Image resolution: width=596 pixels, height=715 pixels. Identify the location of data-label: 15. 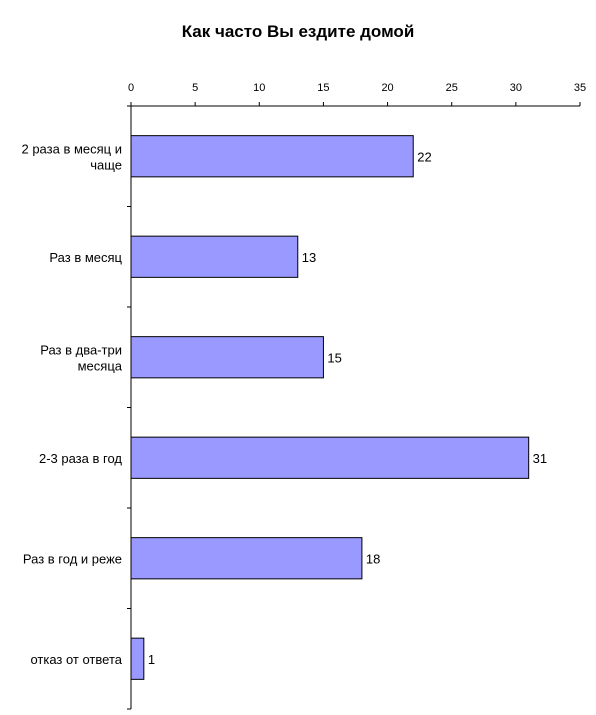
(334, 357).